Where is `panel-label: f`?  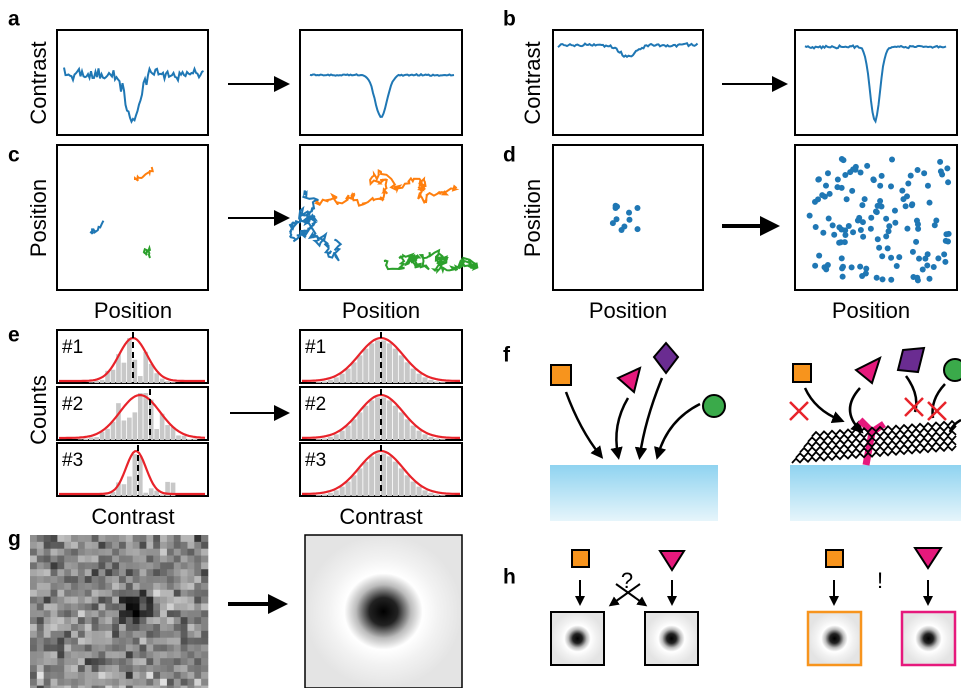
panel-label: f is located at coordinates (507, 355).